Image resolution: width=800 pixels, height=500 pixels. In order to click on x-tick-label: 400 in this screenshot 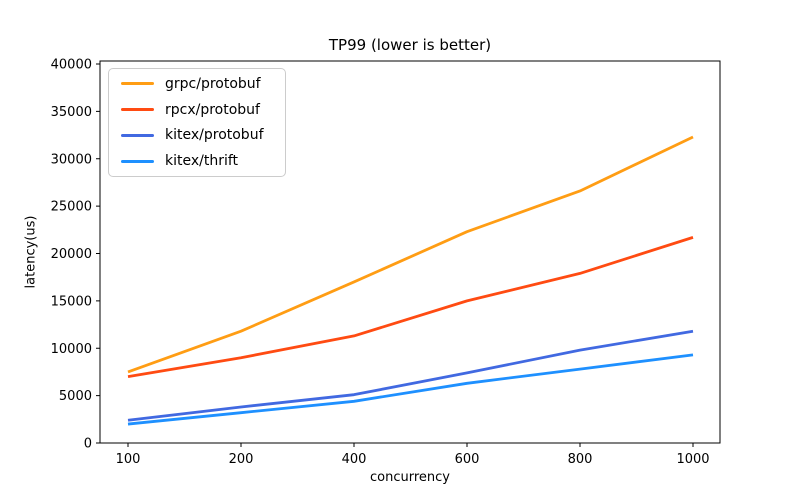, I will do `click(354, 459)`.